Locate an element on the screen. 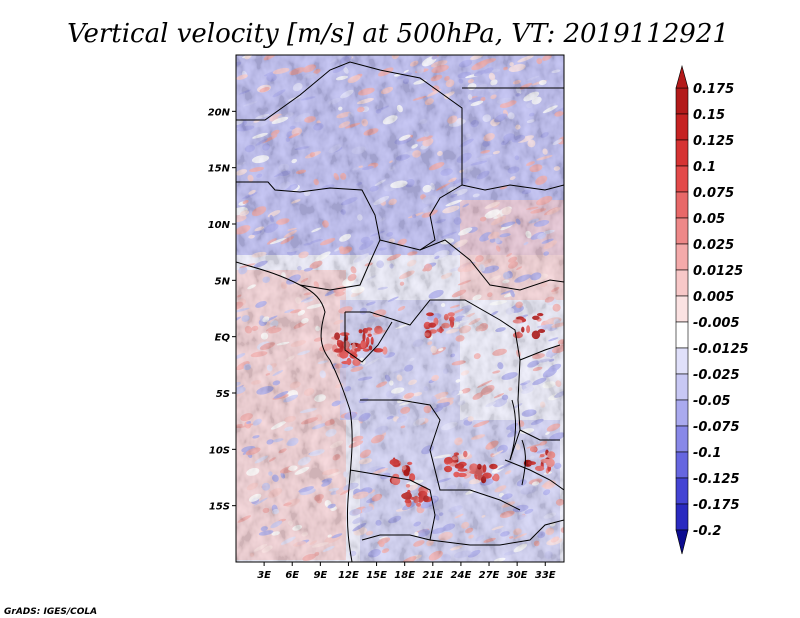 The height and width of the screenshot is (618, 800). y-tick-label: 10S is located at coordinates (219, 450).